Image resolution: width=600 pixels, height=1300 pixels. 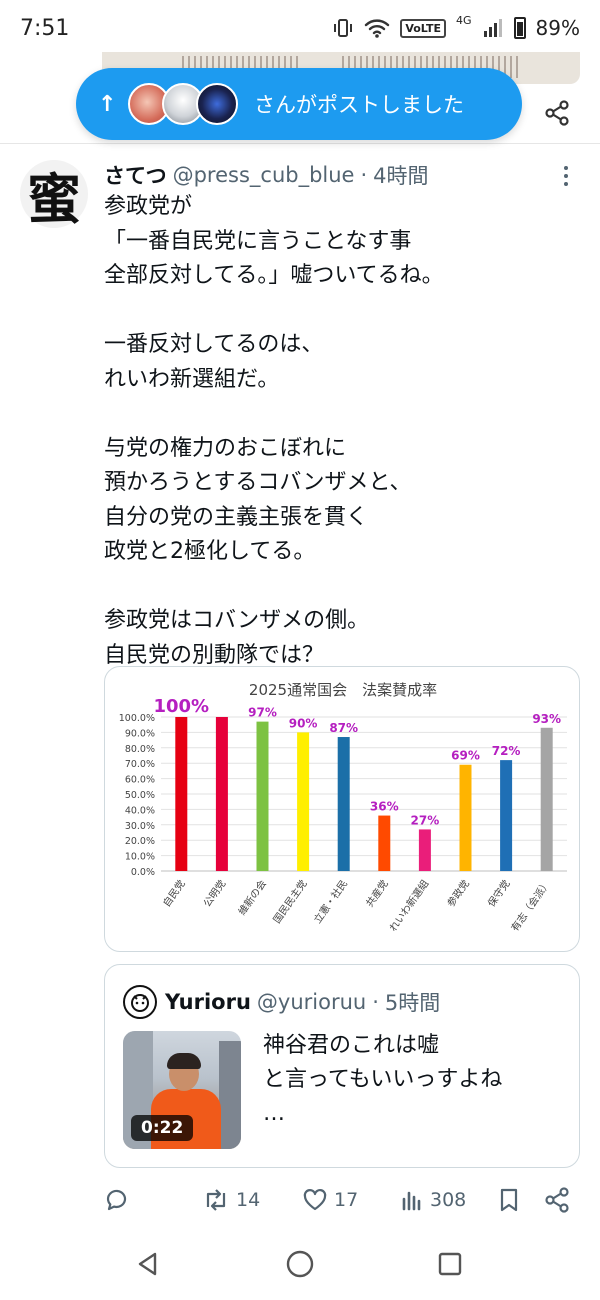 I want to click on home-circle-icon, so click(x=300, y=1264).